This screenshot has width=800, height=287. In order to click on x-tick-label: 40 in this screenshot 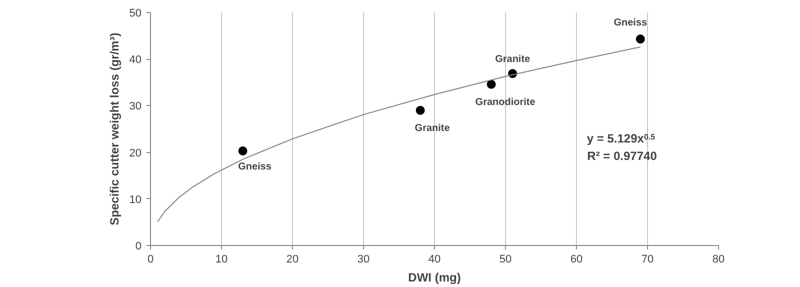, I will do `click(434, 260)`.